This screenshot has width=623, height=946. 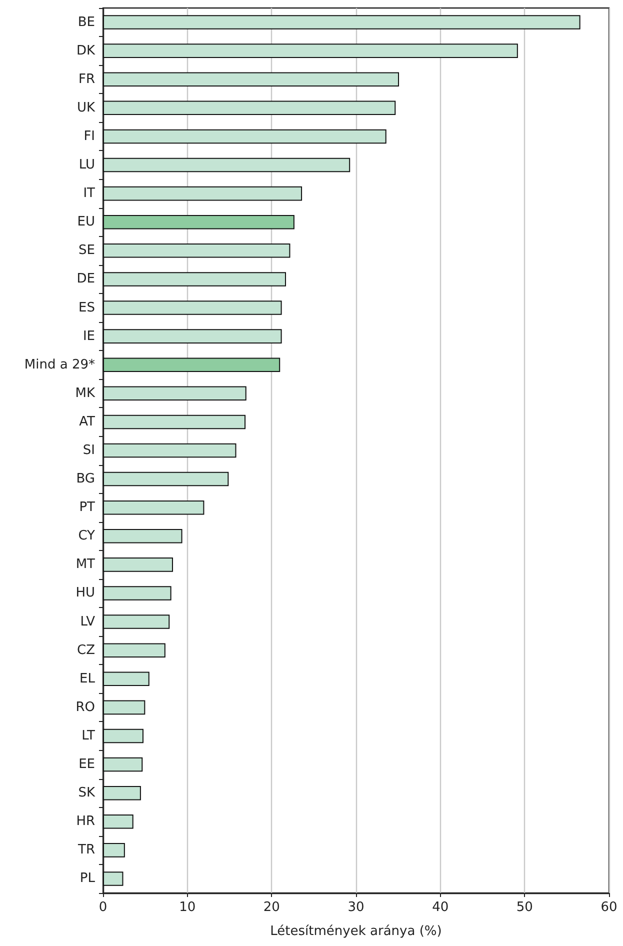 What do you see at coordinates (88, 622) in the screenshot?
I see `y-tick-label: LV` at bounding box center [88, 622].